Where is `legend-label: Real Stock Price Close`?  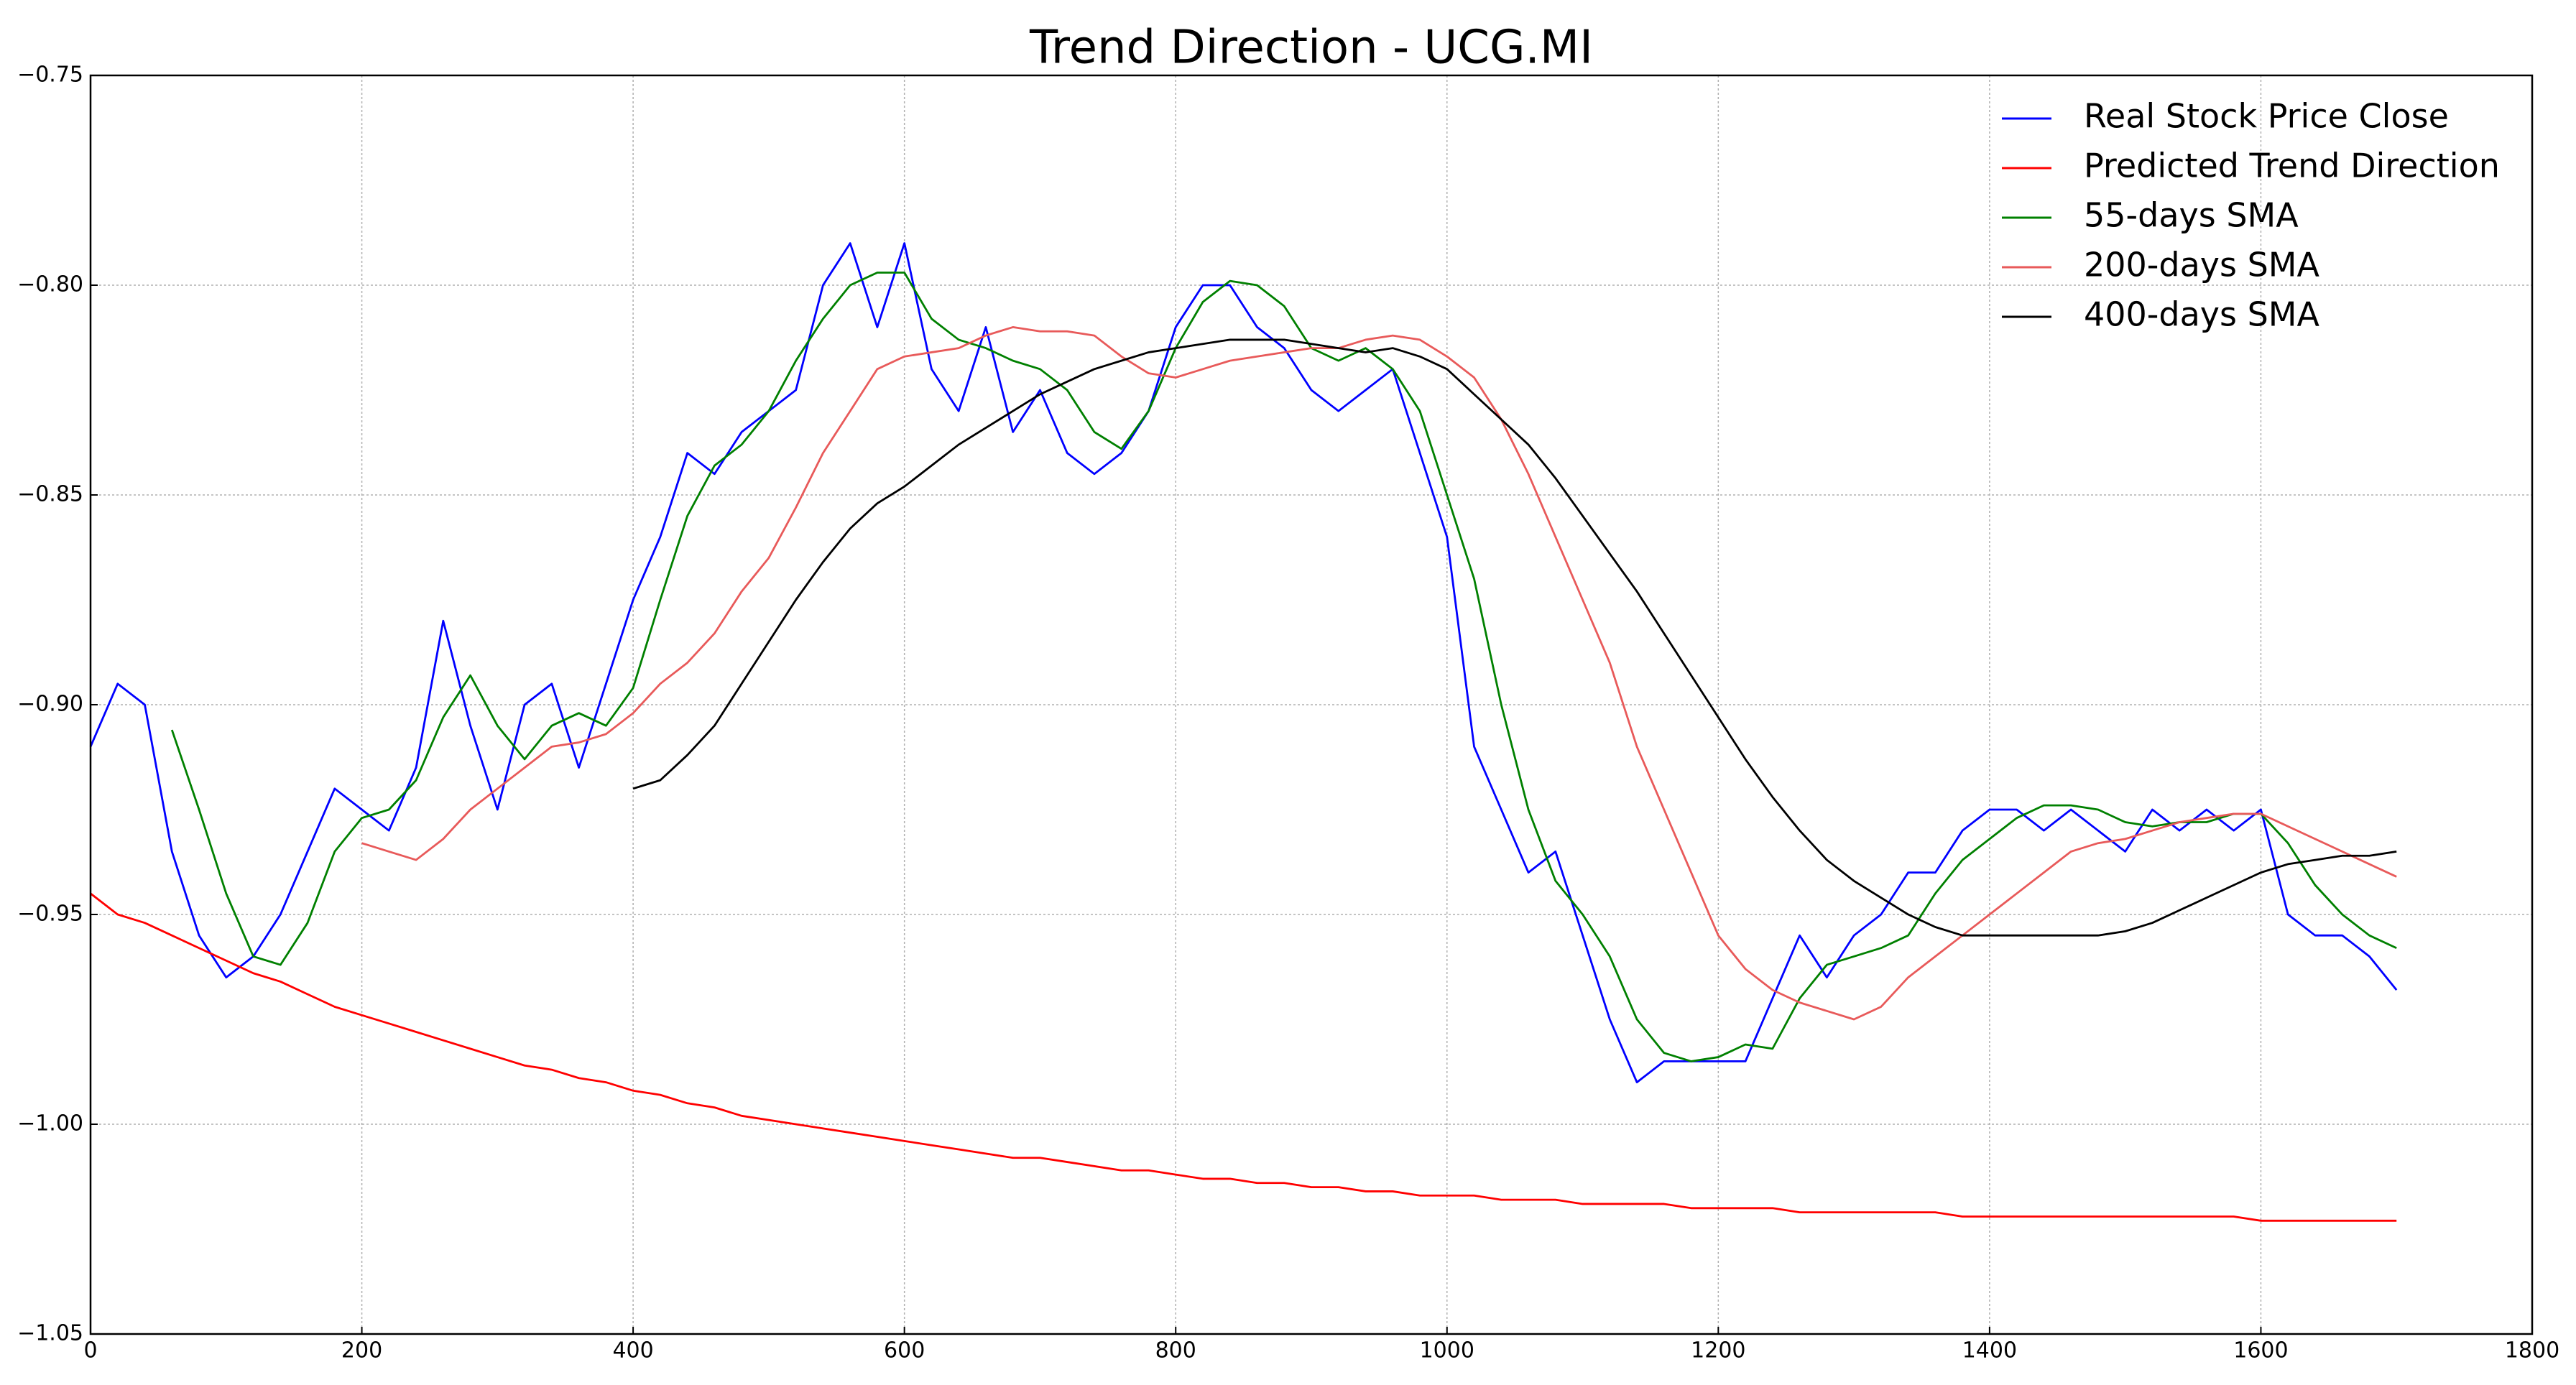
legend-label: Real Stock Price Close is located at coordinates (2266, 116).